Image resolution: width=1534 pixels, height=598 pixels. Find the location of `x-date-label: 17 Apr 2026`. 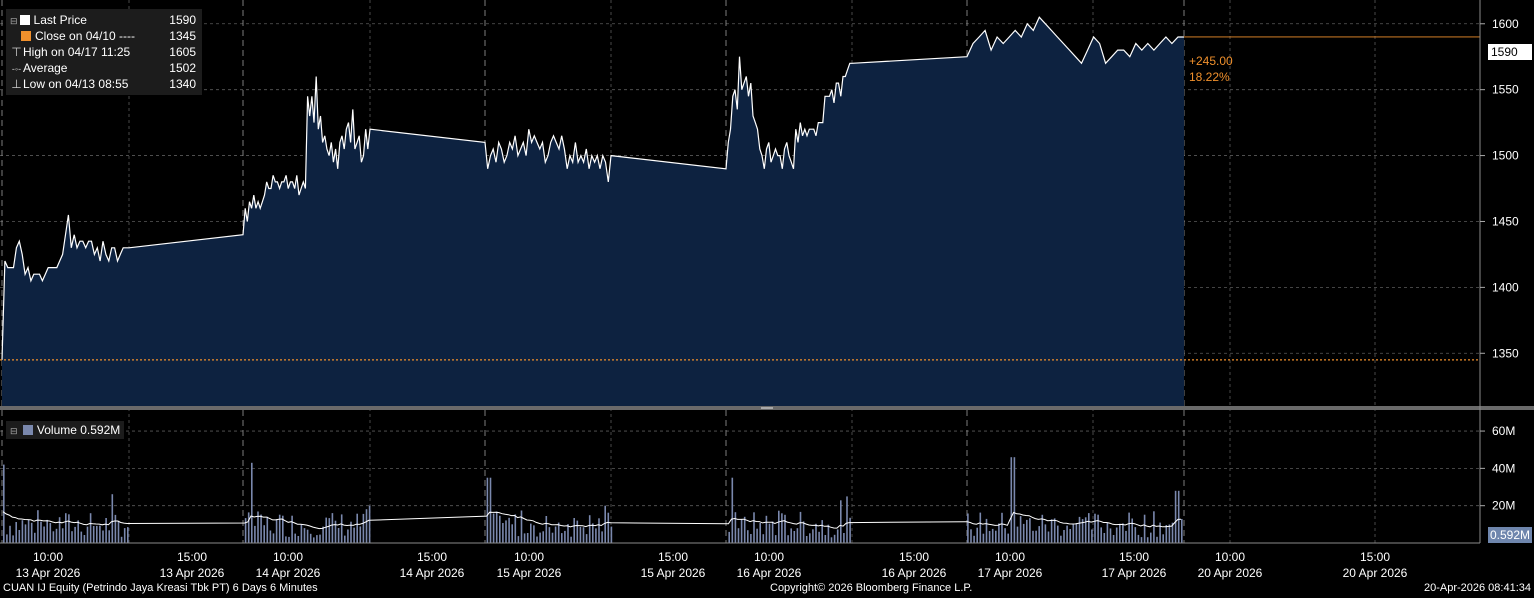

x-date-label: 17 Apr 2026 is located at coordinates (1134, 573).